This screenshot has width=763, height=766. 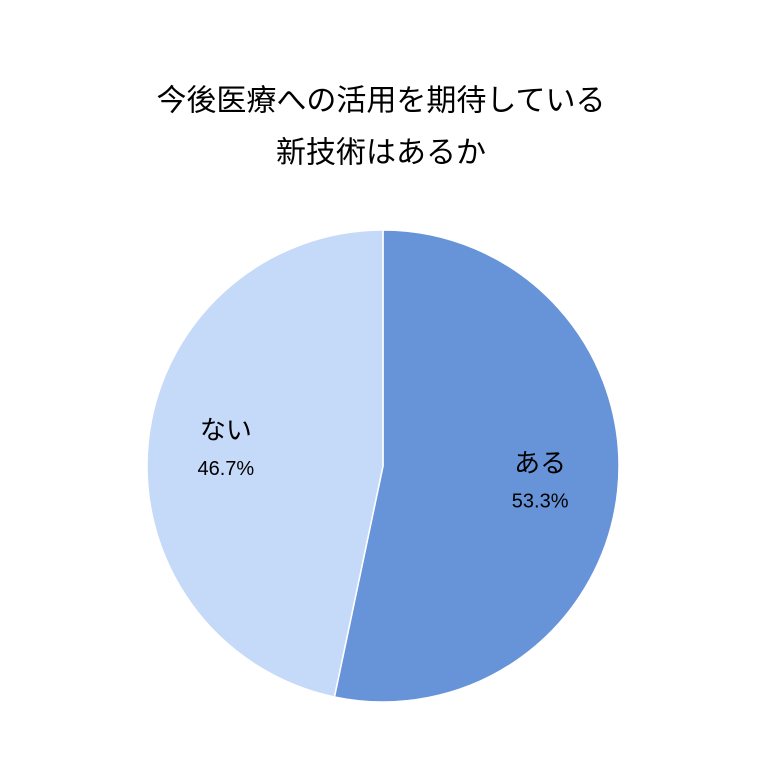 I want to click on slice-label: ない, so click(x=226, y=431).